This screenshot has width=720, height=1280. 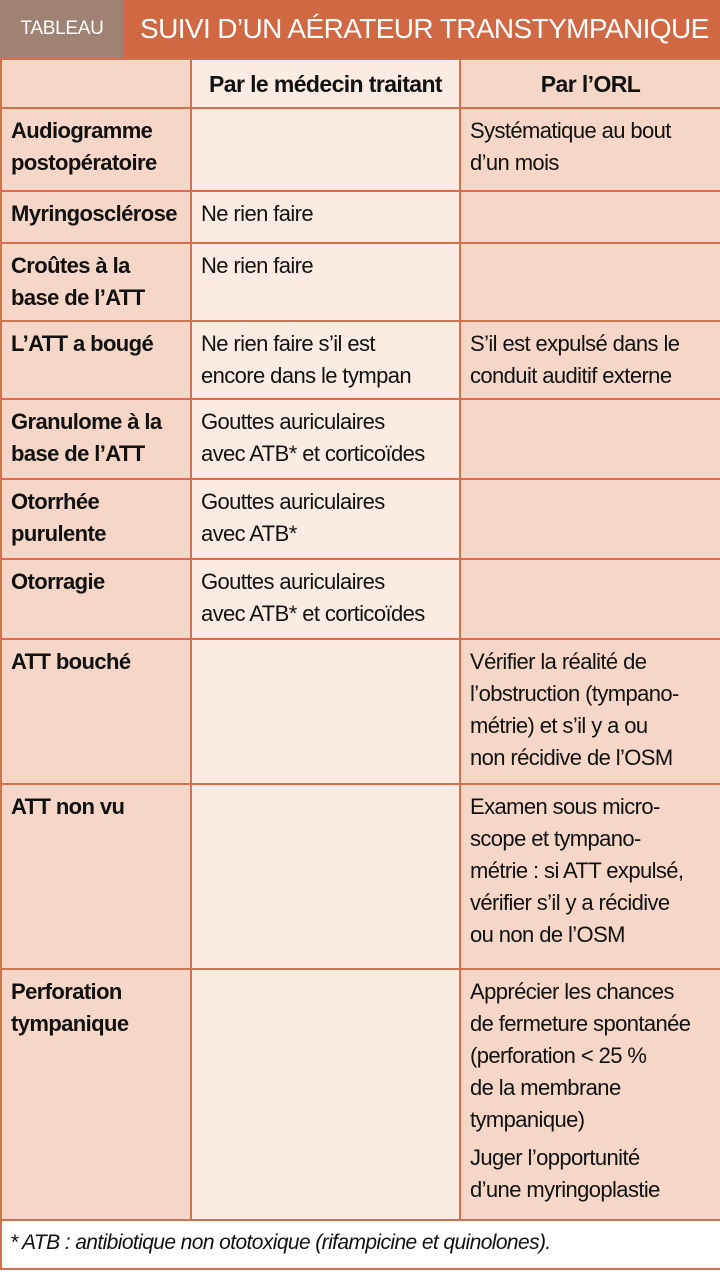 I want to click on row-label: Myringosclérose, so click(x=96, y=217).